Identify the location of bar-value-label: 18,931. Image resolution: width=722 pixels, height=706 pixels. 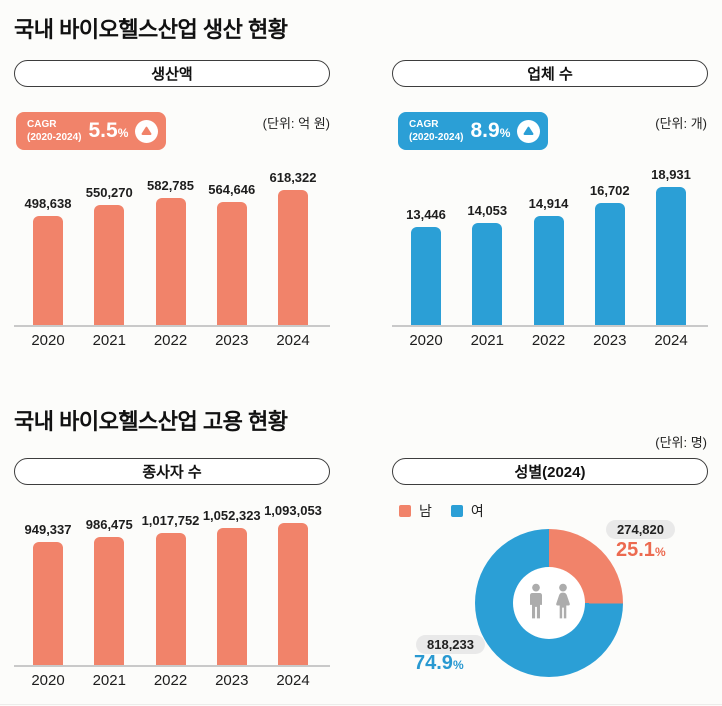
(671, 174).